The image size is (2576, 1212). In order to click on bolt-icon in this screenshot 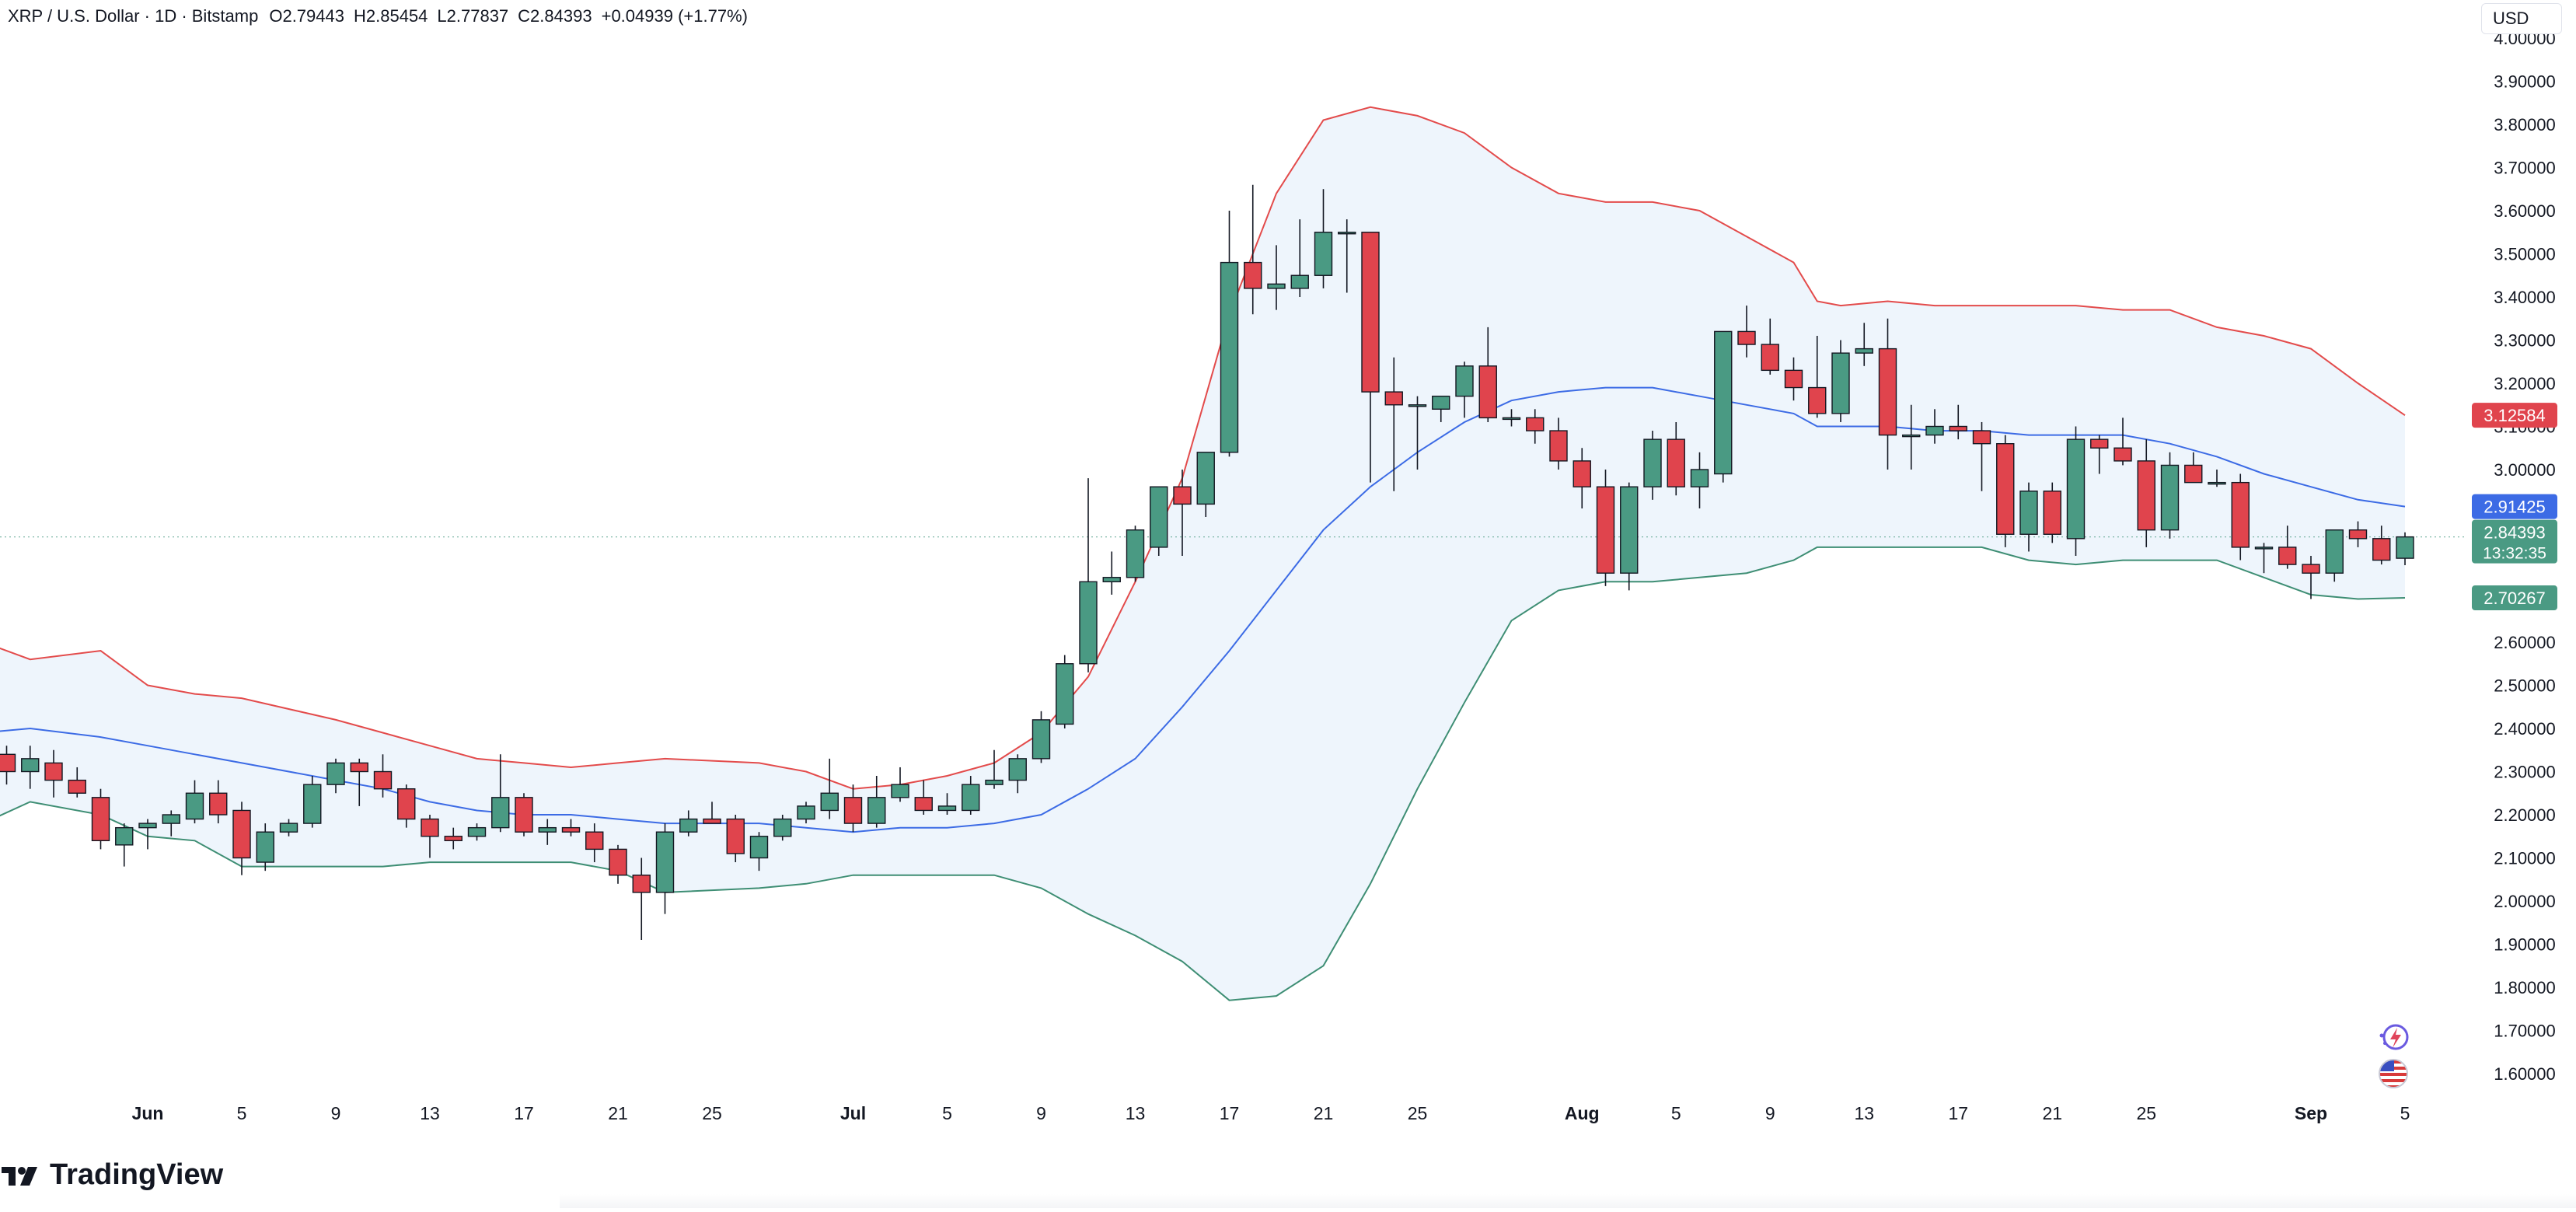, I will do `click(2393, 1038)`.